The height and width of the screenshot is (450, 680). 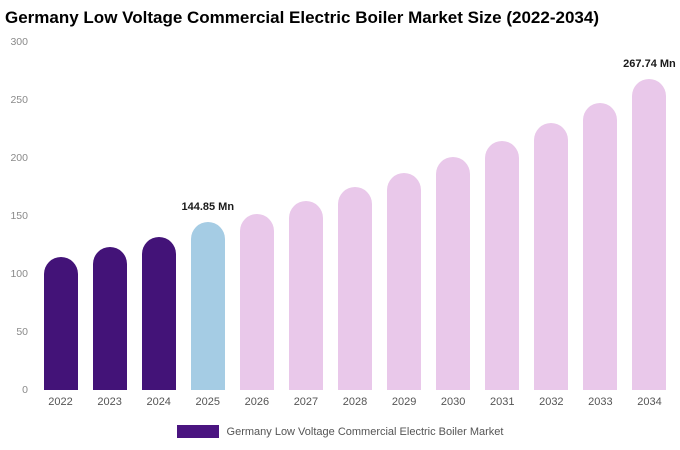 I want to click on bar-2033, so click(x=600, y=246).